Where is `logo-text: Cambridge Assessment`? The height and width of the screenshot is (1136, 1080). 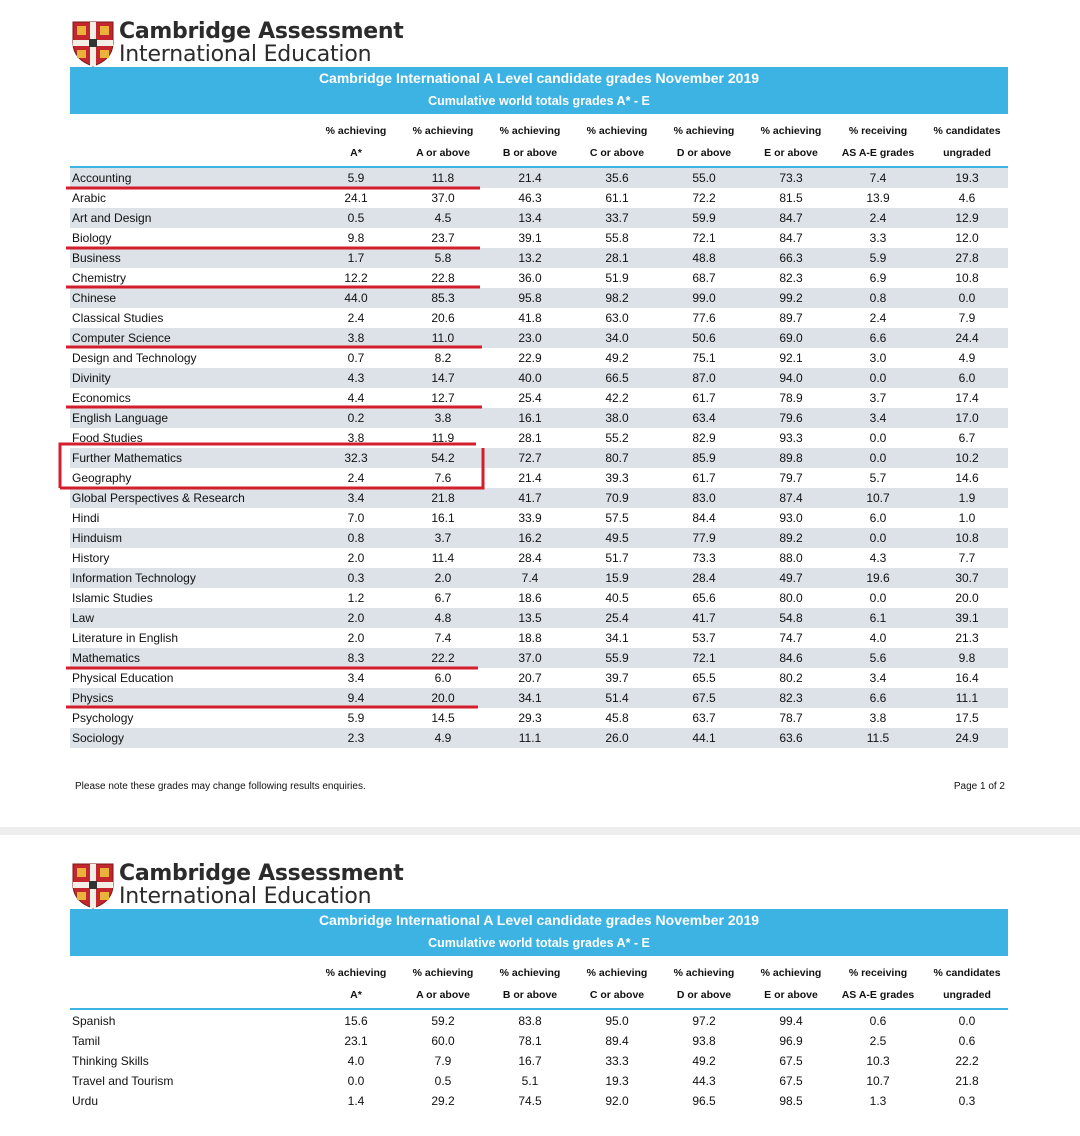
logo-text: Cambridge Assessment is located at coordinates (261, 31).